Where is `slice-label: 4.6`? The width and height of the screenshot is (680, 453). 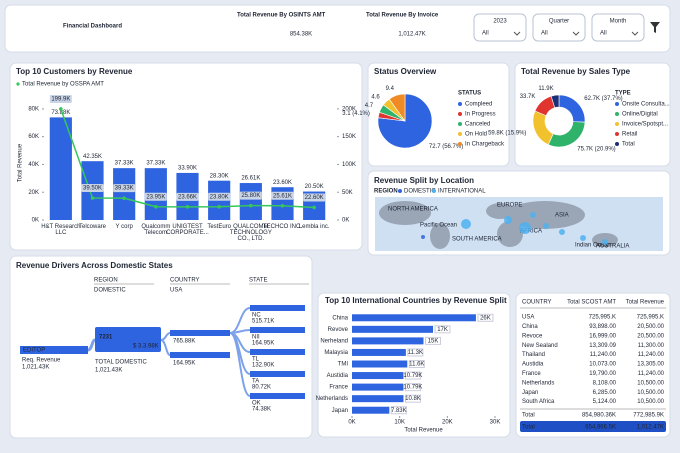 slice-label: 4.6 is located at coordinates (375, 97).